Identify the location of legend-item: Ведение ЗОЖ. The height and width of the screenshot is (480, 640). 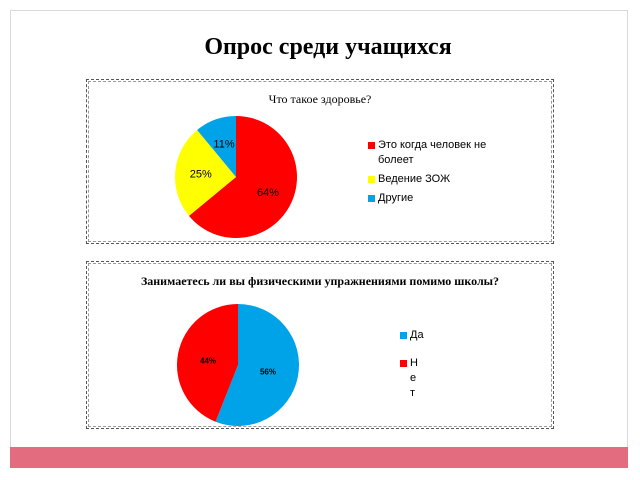
(443, 179).